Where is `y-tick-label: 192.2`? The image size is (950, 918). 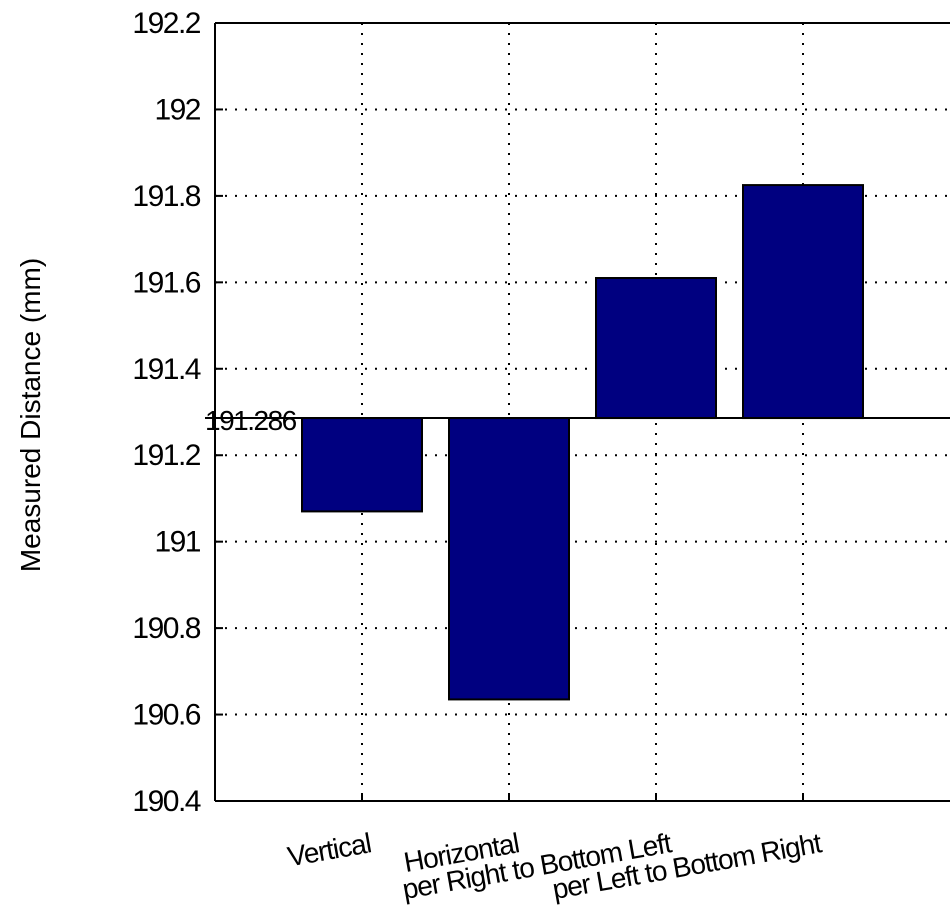
y-tick-label: 192.2 is located at coordinates (166, 23).